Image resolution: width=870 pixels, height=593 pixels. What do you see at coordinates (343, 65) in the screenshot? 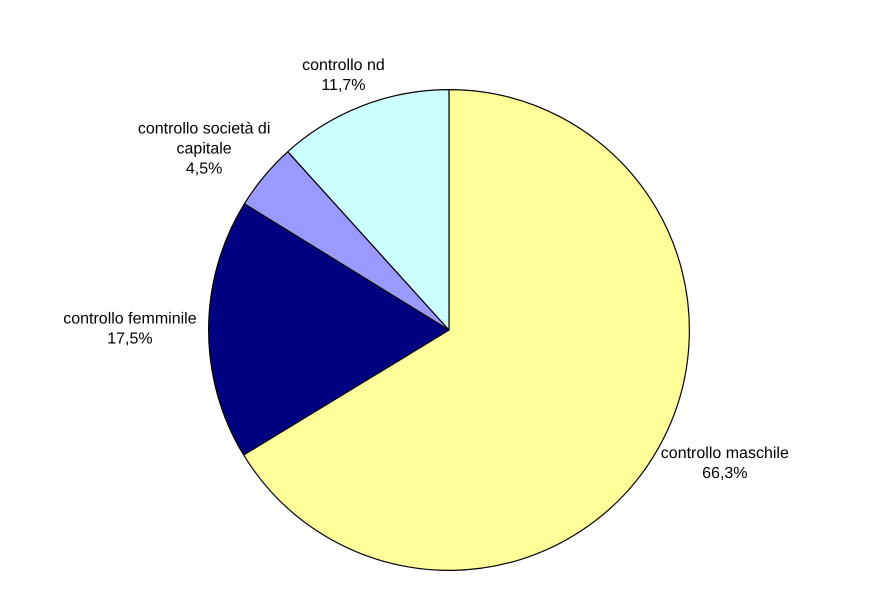
I see `slice-label: controllo nd` at bounding box center [343, 65].